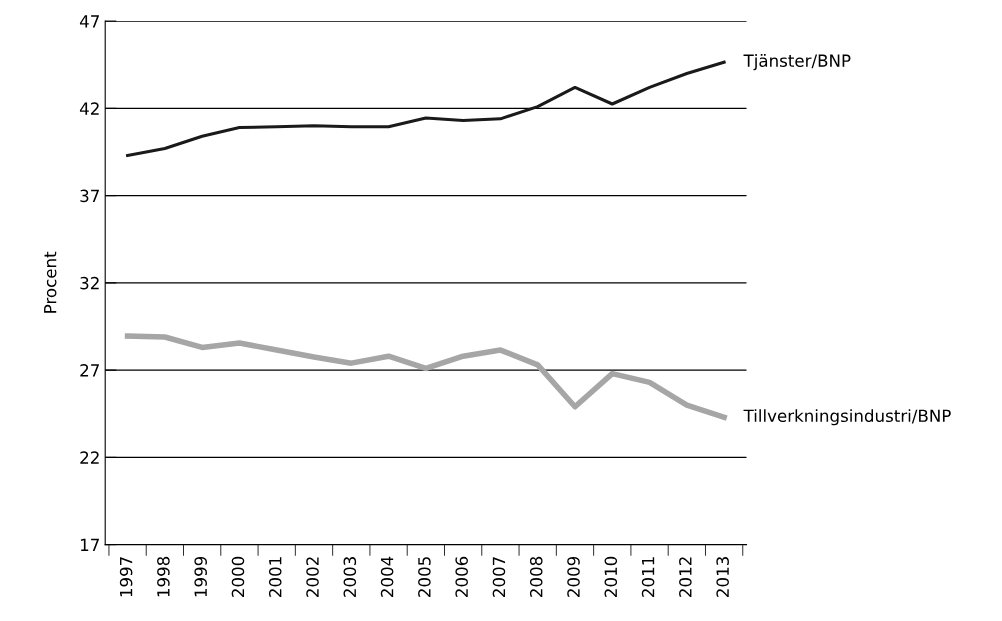 This screenshot has width=1002, height=621. What do you see at coordinates (126, 577) in the screenshot?
I see `x-tick-label: 1997` at bounding box center [126, 577].